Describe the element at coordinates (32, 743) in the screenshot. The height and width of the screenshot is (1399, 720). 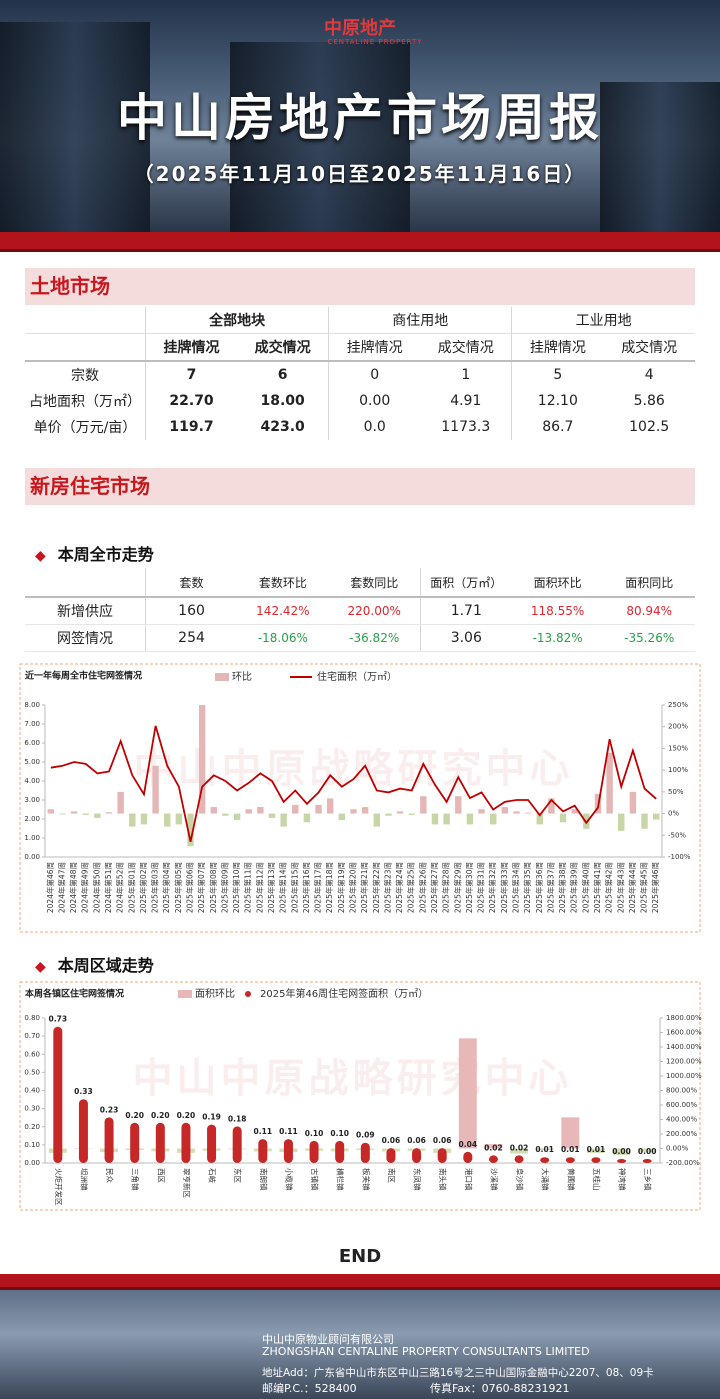
I see `y-tick-label: 6.00` at that location.